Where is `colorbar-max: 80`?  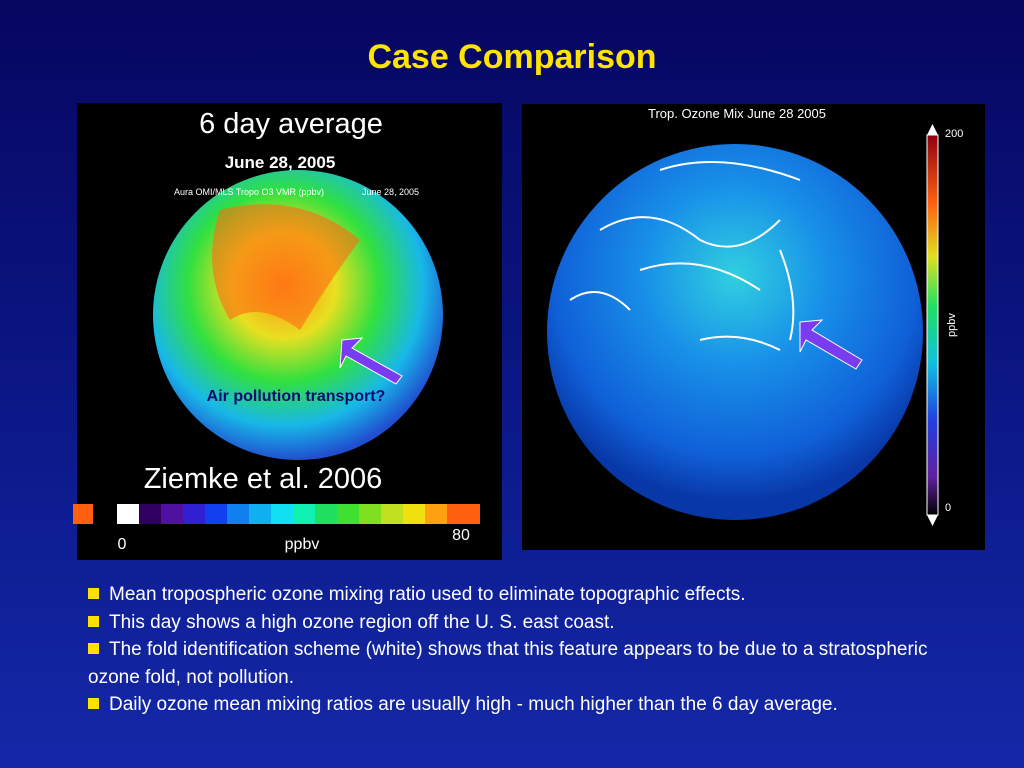 colorbar-max: 80 is located at coordinates (461, 535).